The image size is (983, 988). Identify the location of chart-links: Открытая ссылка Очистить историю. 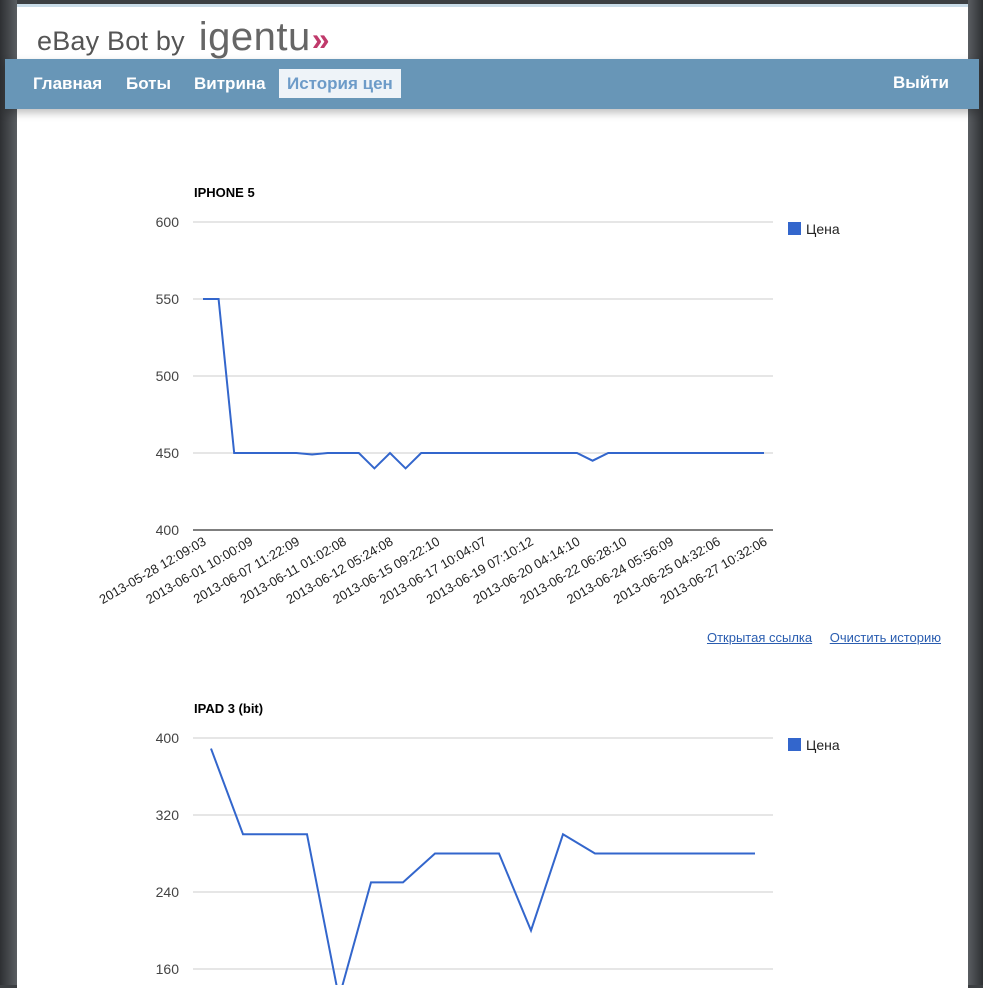
(817, 637).